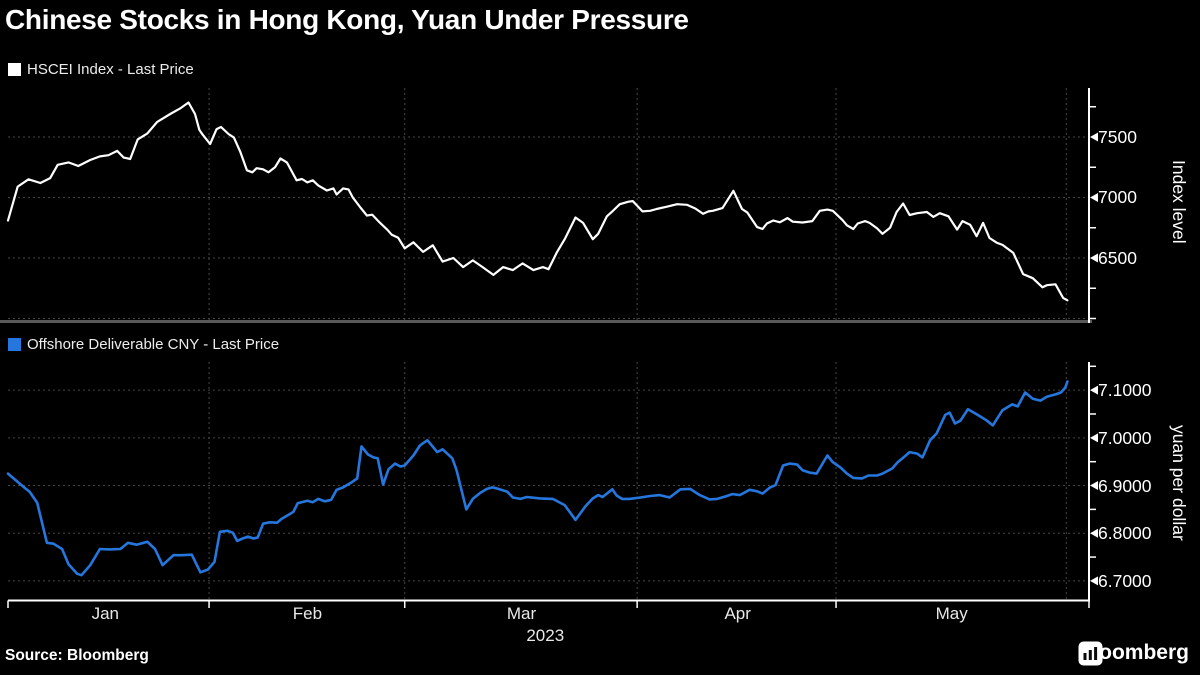  Describe the element at coordinates (1125, 437) in the screenshot. I see `y-tick-label: 7.0000` at that location.